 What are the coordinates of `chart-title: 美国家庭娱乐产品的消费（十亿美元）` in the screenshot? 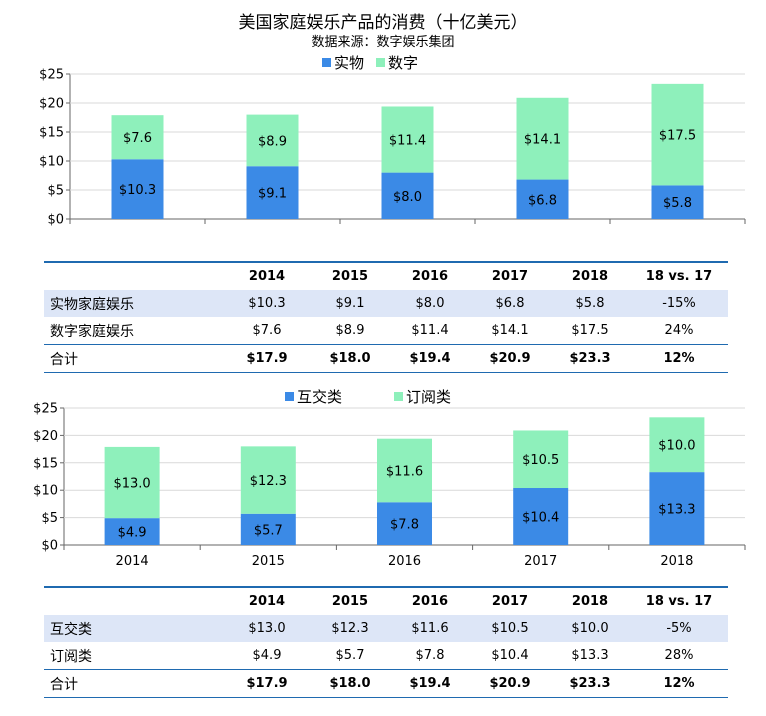 It's located at (383, 23).